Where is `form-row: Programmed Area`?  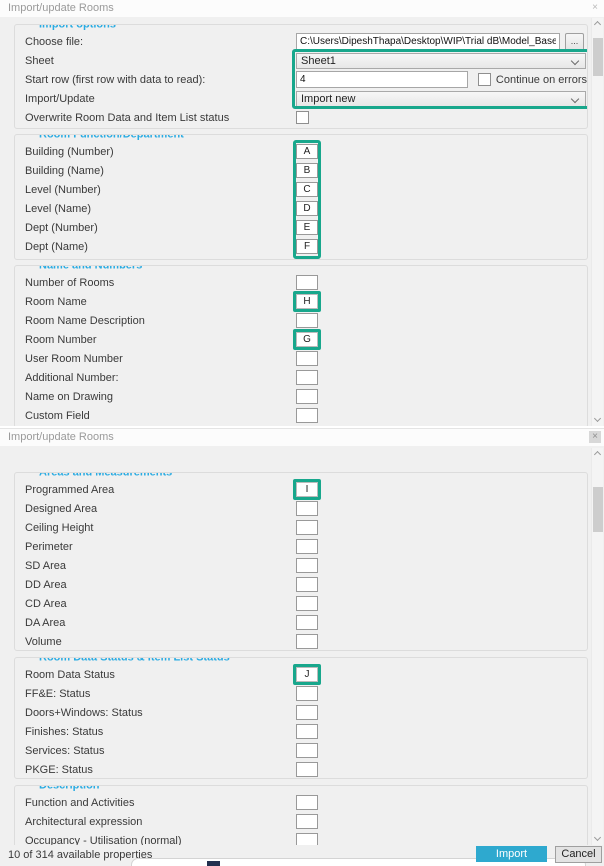 form-row: Programmed Area is located at coordinates (306, 489).